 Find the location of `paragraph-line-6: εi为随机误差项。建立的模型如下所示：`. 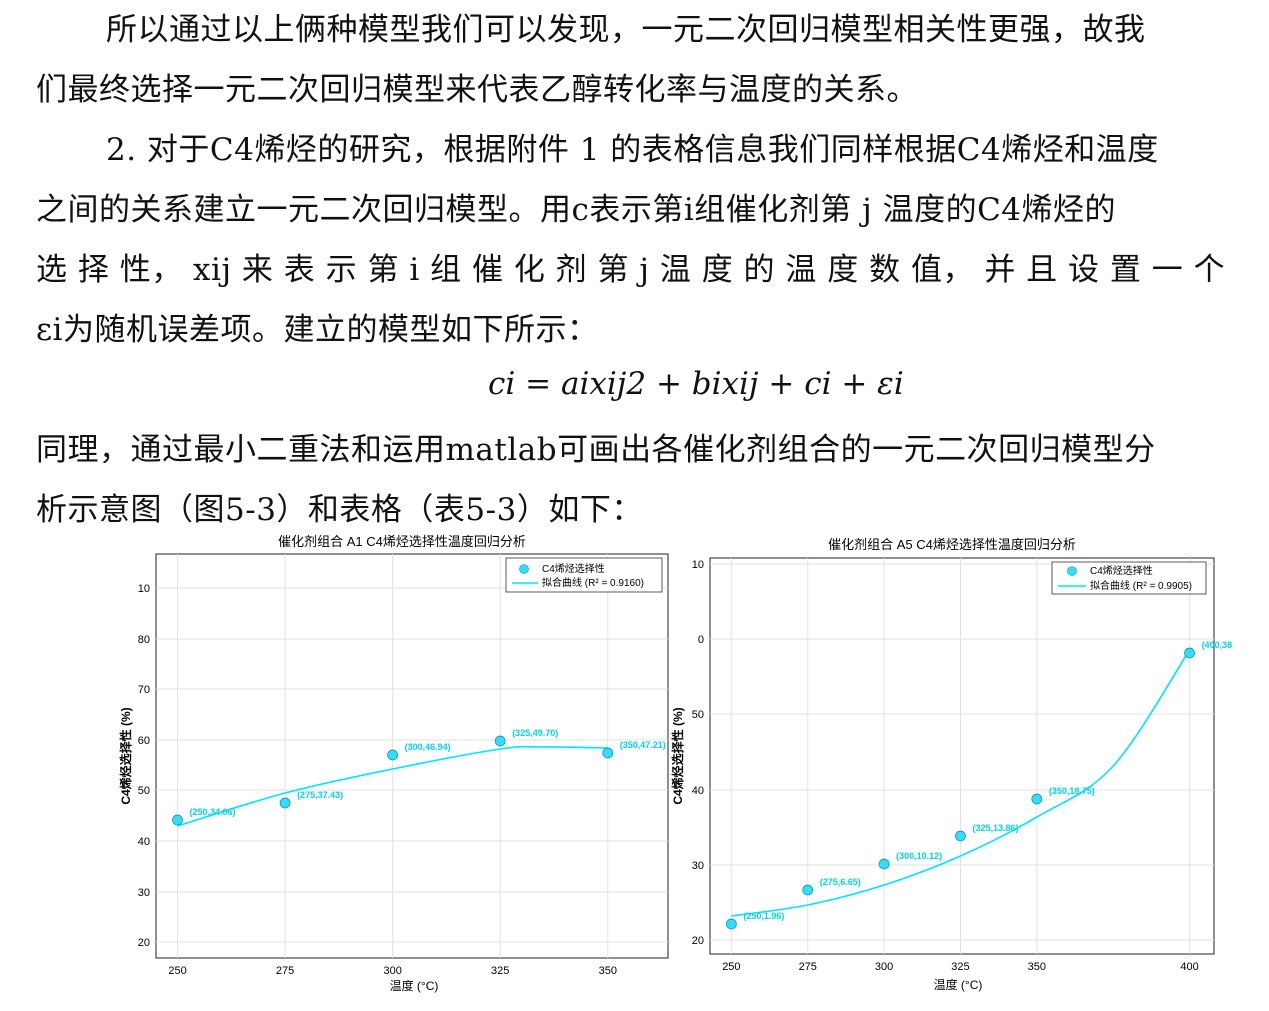

paragraph-line-6: εi为随机误差项。建立的模型如下所示： is located at coordinates (317, 330).